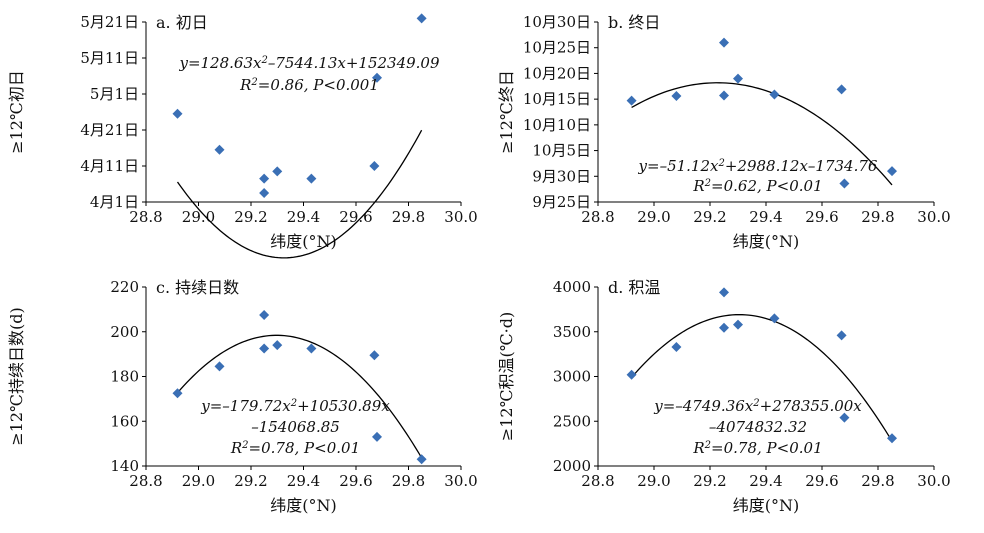 The height and width of the screenshot is (533, 984). Describe the element at coordinates (114, 202) in the screenshot. I see `y-tick-label: 4月1日` at that location.